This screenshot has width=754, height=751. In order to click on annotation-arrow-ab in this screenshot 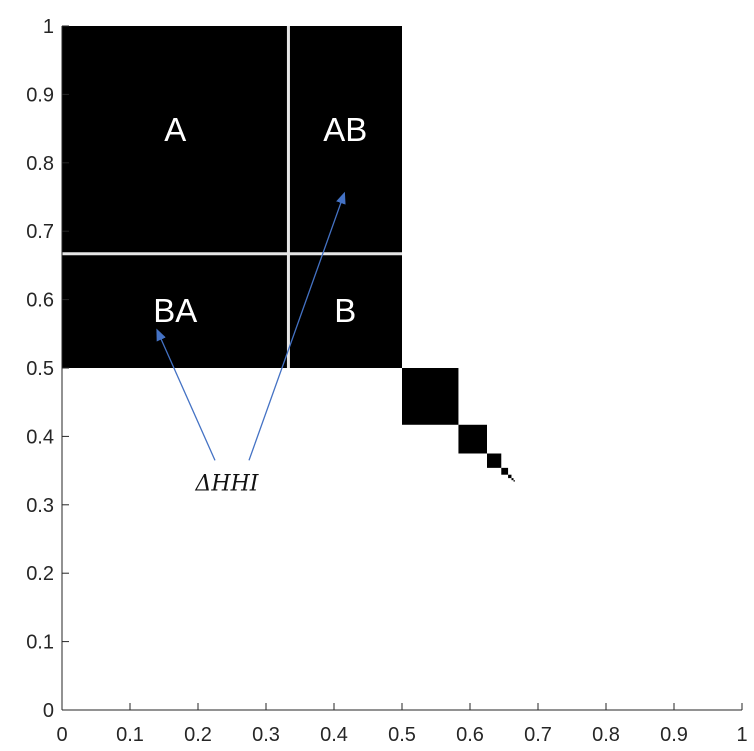, I will do `click(297, 326)`.